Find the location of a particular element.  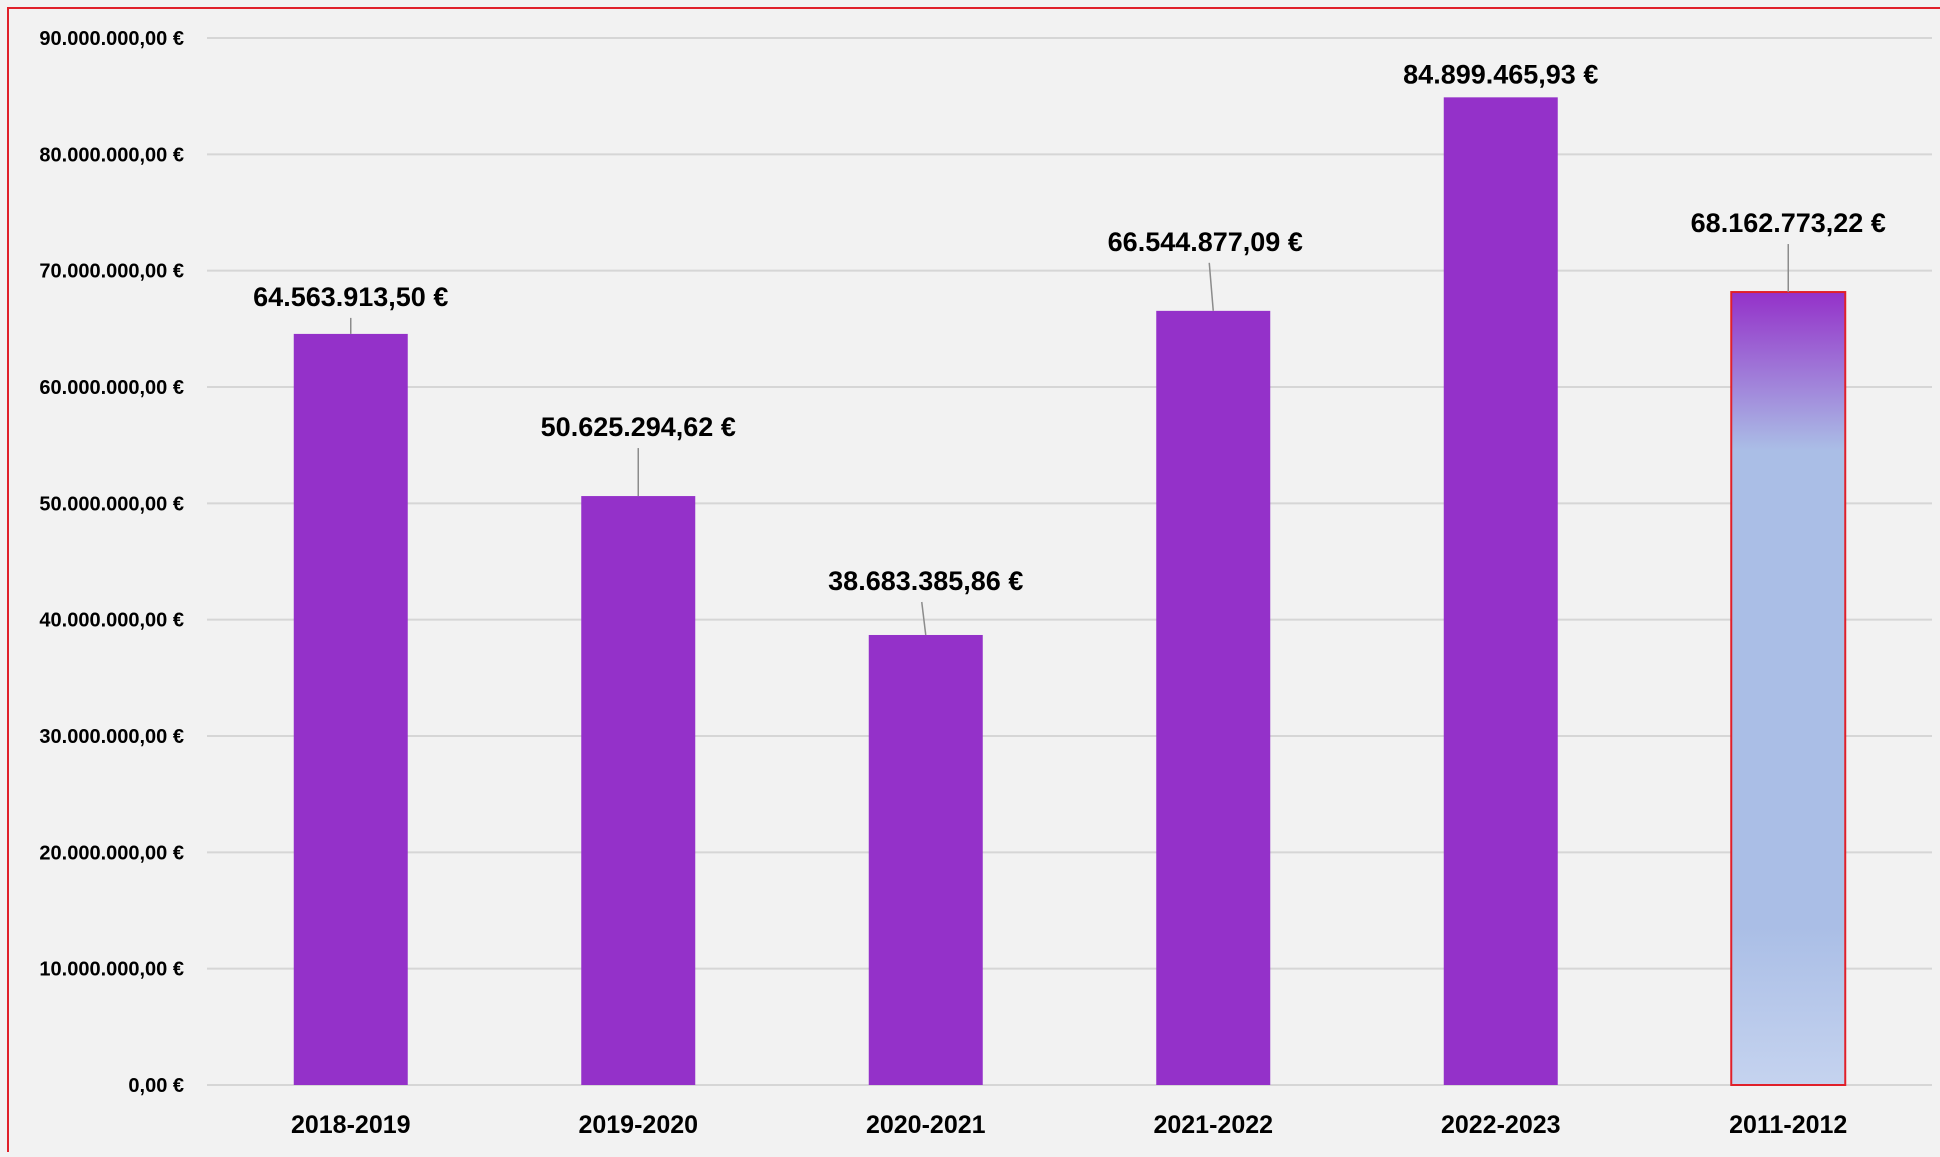

y-tick-label: 30.000.000,00 € is located at coordinates (111, 737).